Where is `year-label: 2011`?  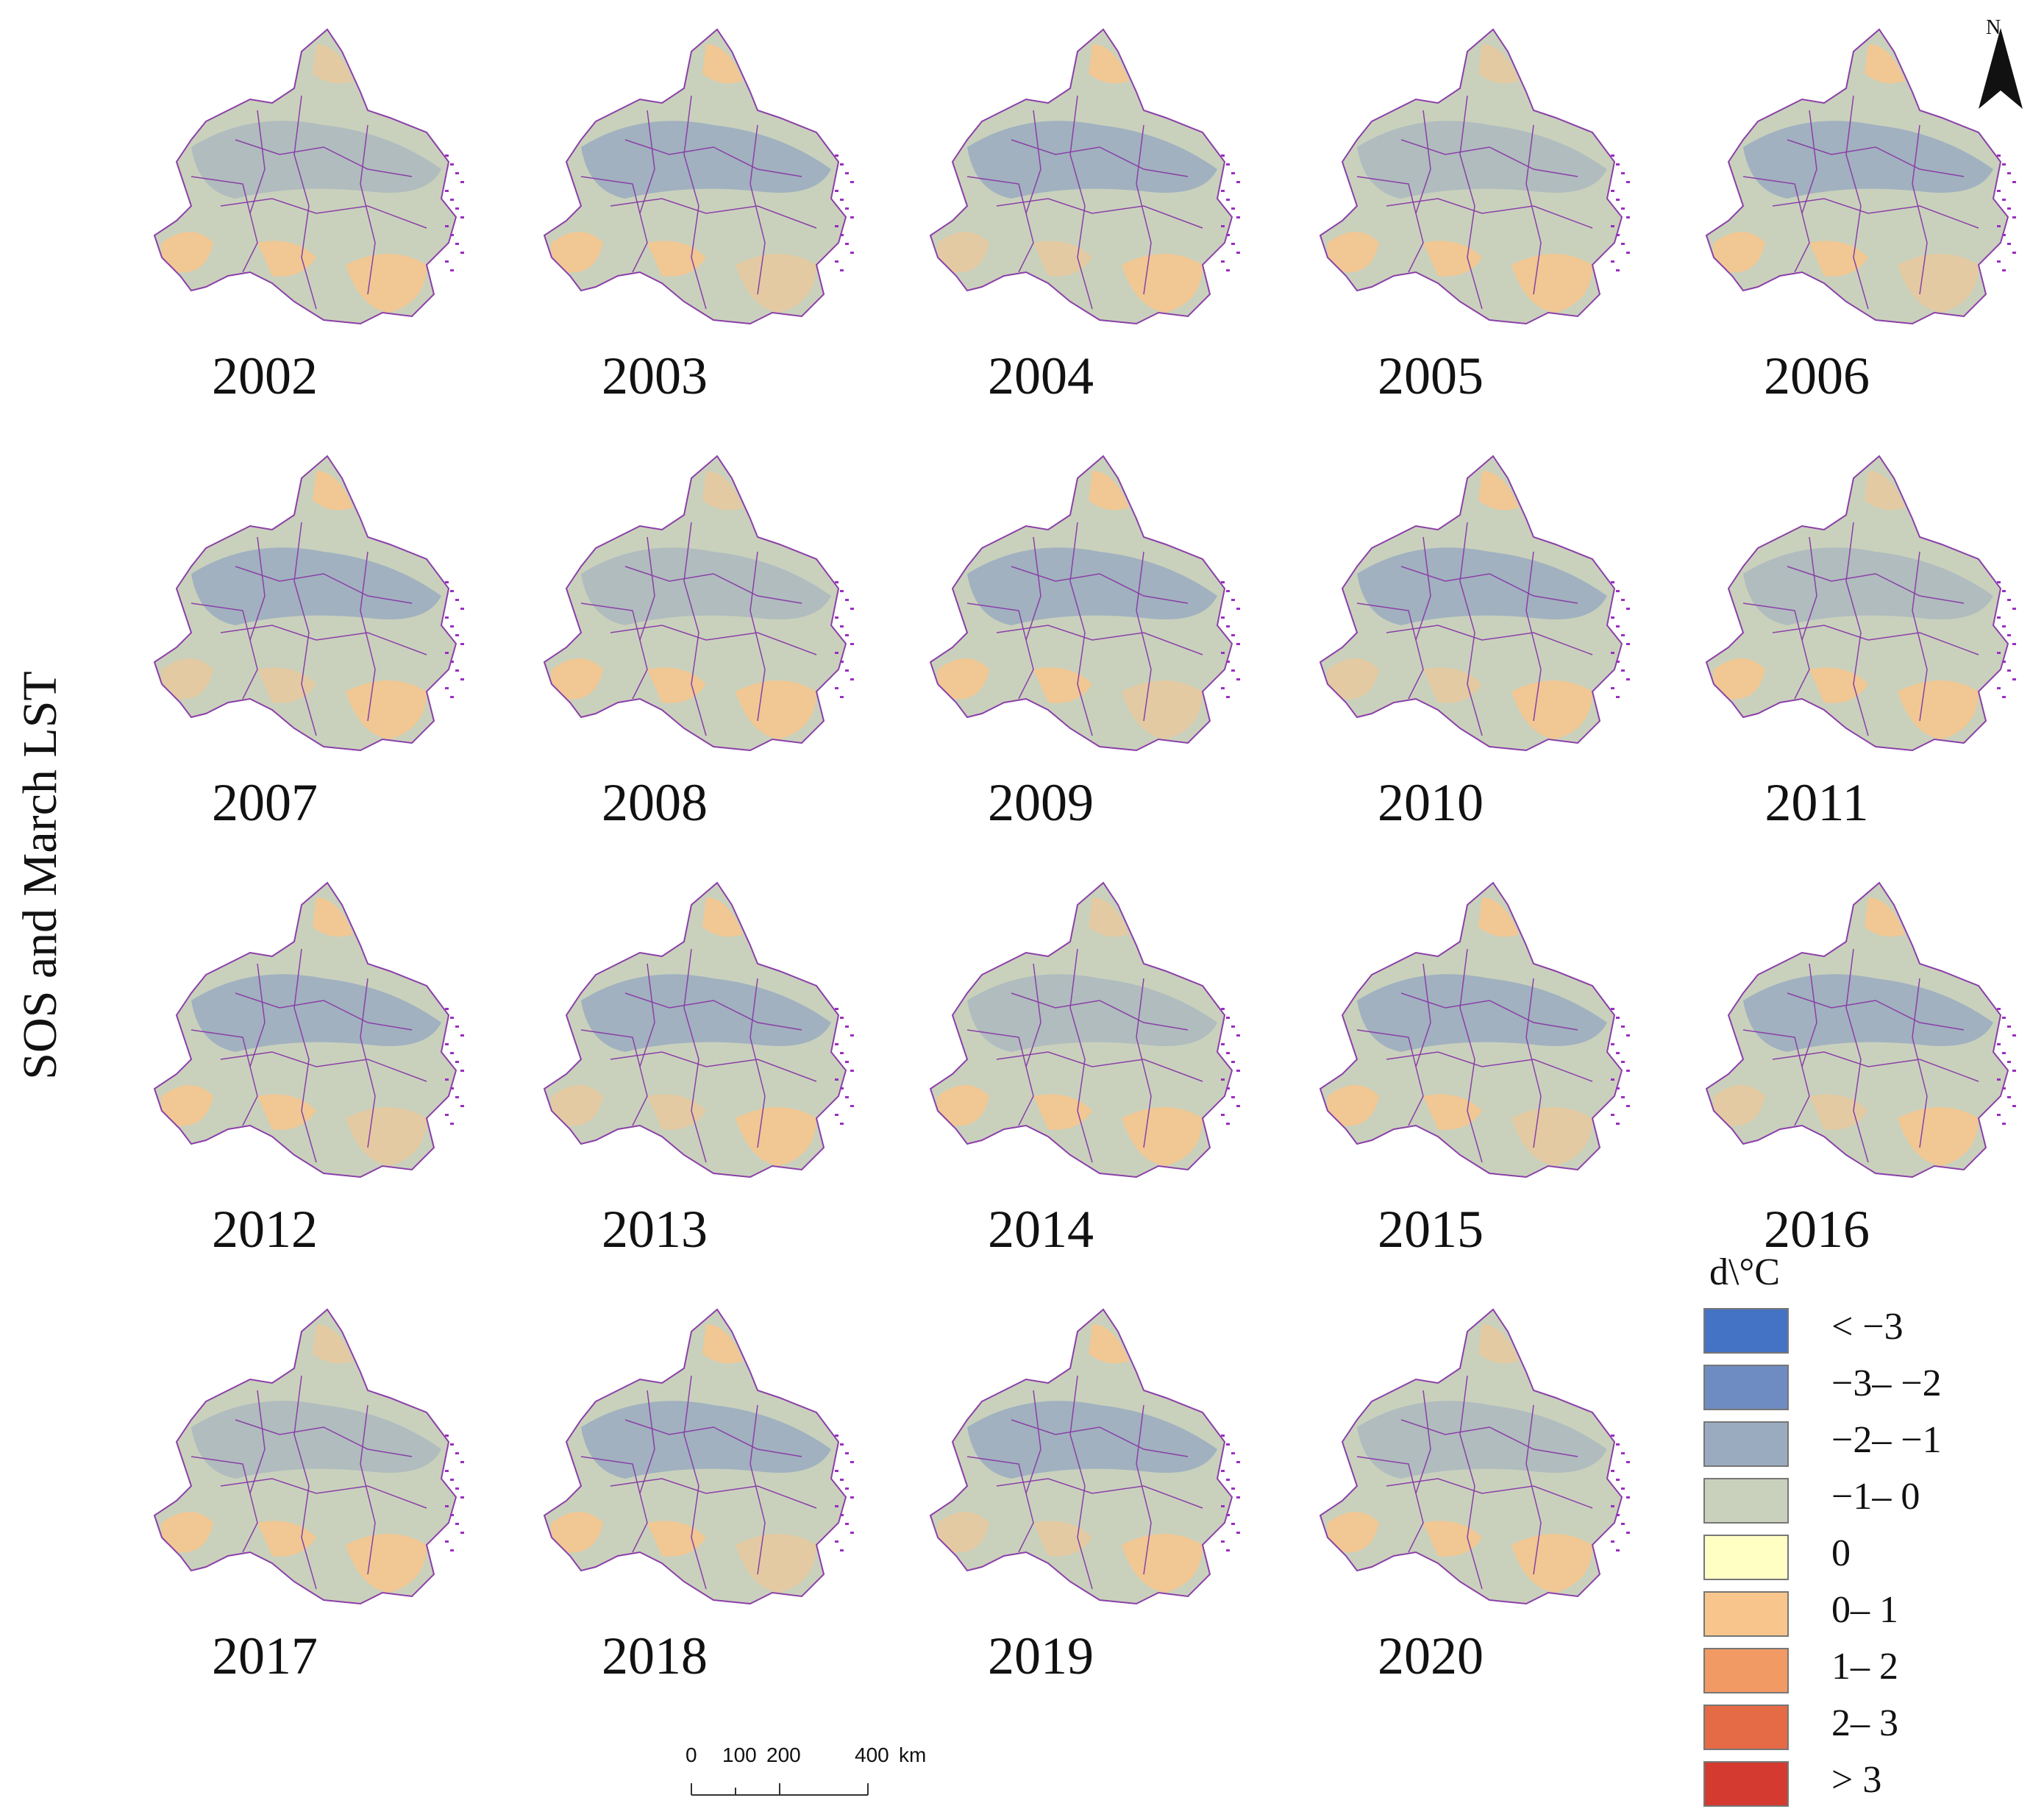
year-label: 2011 is located at coordinates (1817, 803).